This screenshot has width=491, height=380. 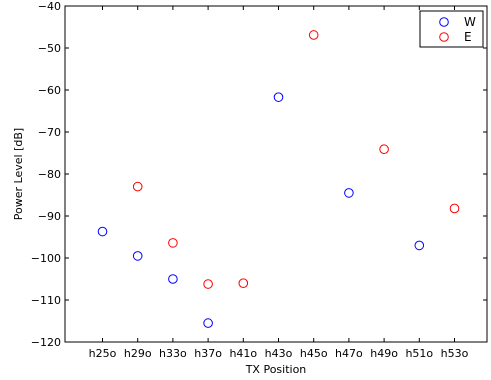 What do you see at coordinates (444, 37) in the screenshot?
I see `legend-marker-e` at bounding box center [444, 37].